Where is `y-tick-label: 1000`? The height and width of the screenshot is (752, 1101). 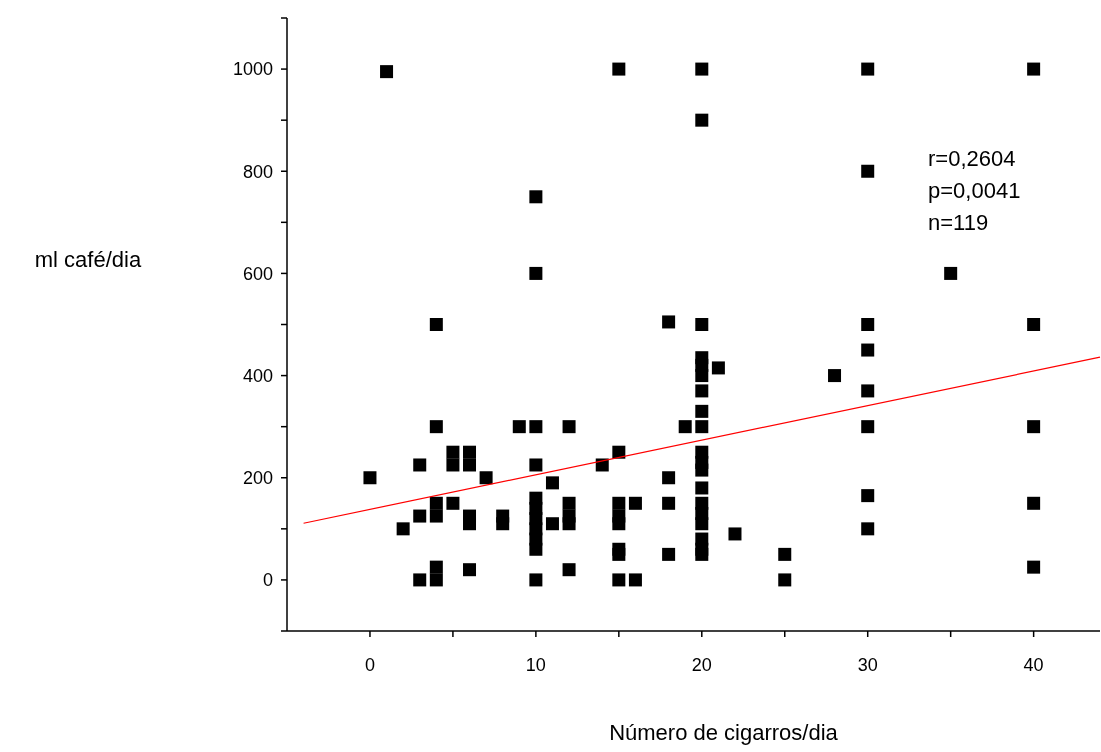 y-tick-label: 1000 is located at coordinates (252, 69).